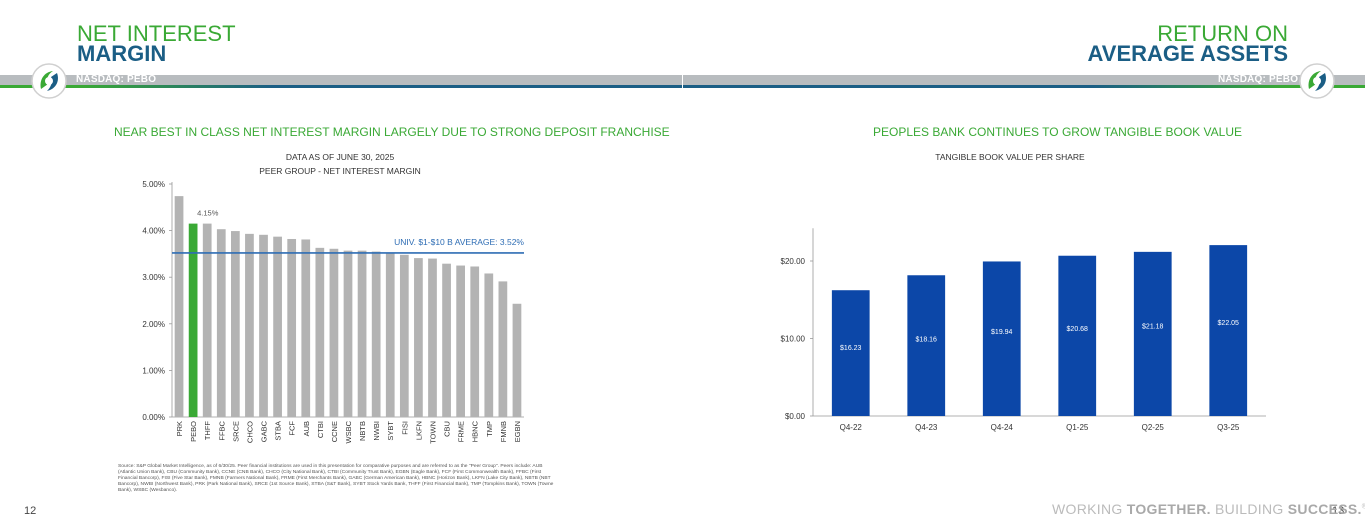 Image resolution: width=1365 pixels, height=531 pixels. Describe the element at coordinates (489, 429) in the screenshot. I see `nim-x-tick-label: TMP` at that location.